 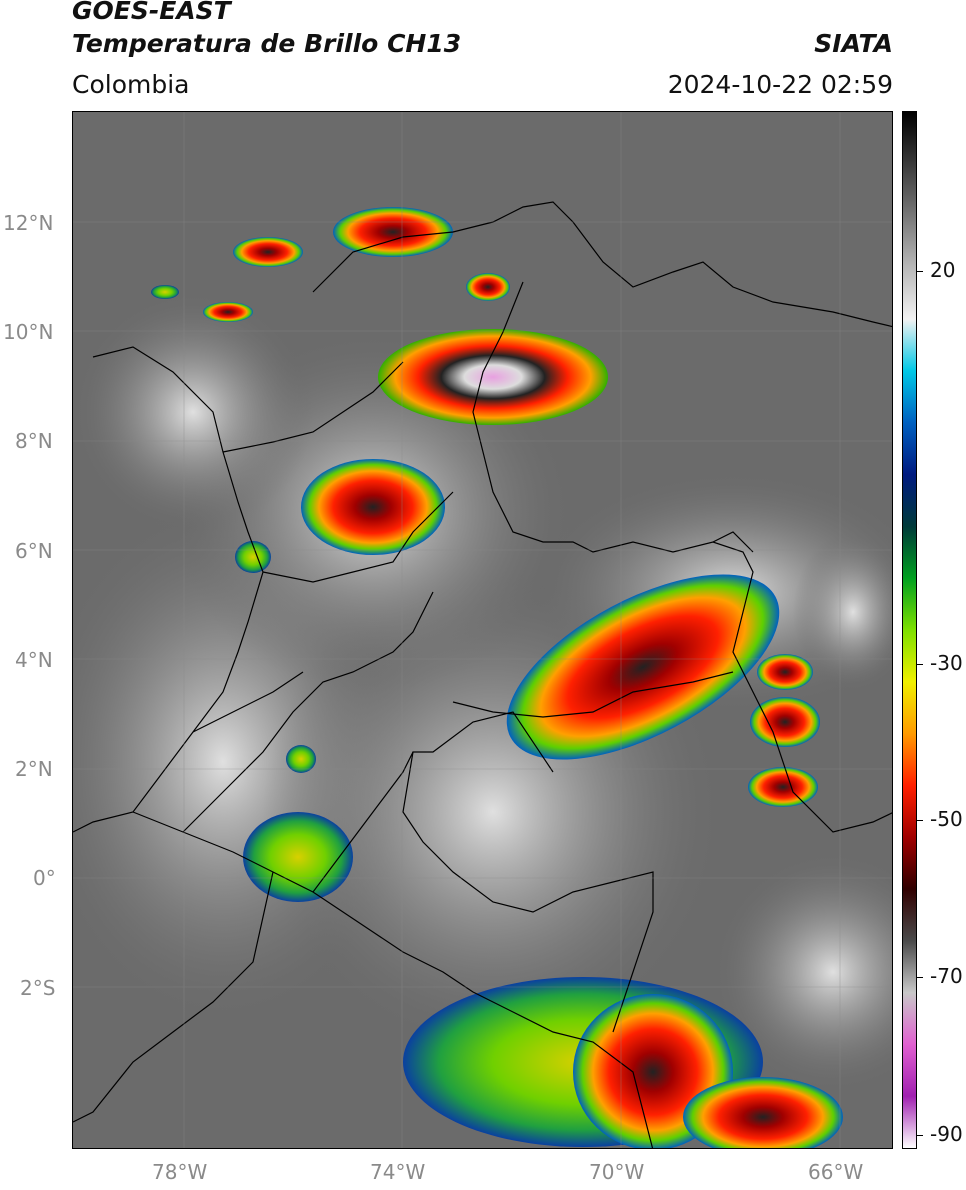 I want to click on lat-label-4n: 4°N, so click(x=34, y=660).